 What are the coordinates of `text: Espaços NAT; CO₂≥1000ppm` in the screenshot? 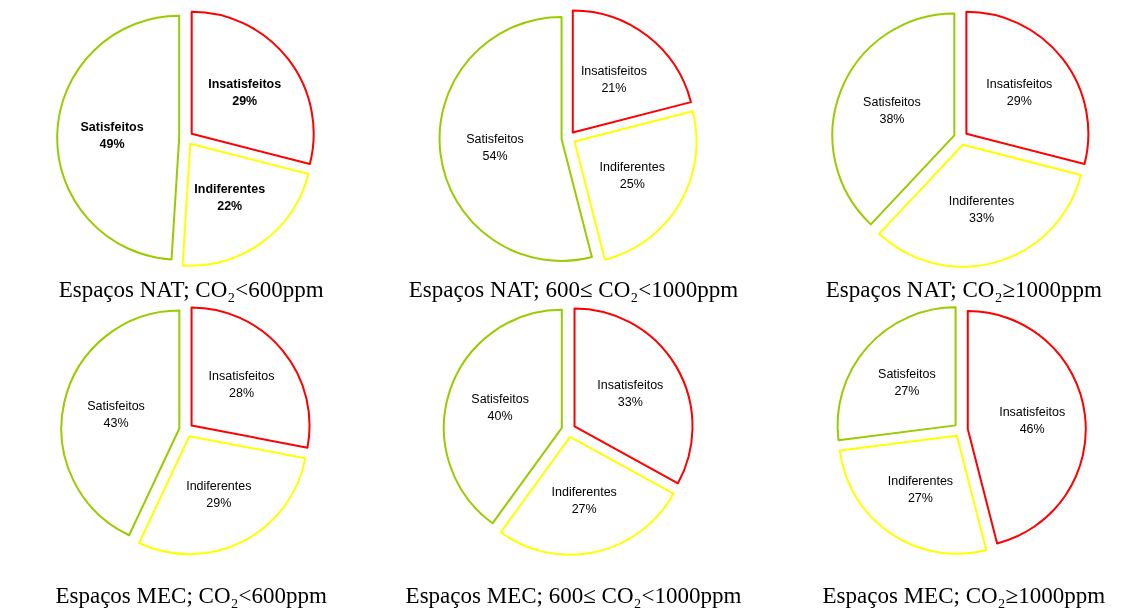 It's located at (964, 289).